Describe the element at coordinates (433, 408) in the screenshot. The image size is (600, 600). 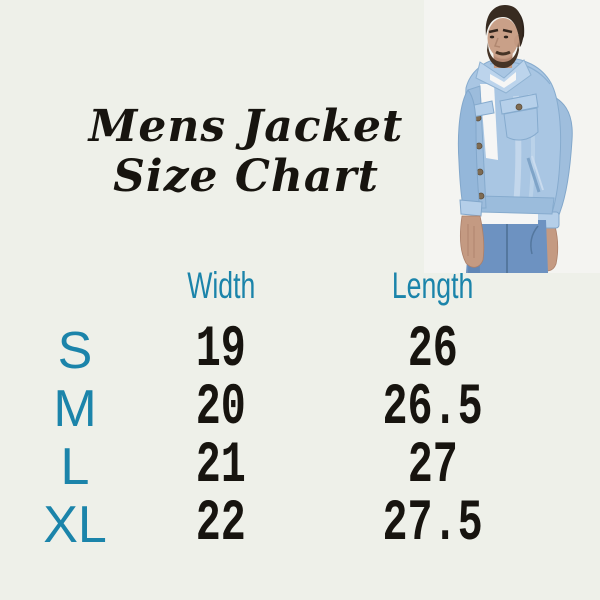
I see `length-value: 26.5` at that location.